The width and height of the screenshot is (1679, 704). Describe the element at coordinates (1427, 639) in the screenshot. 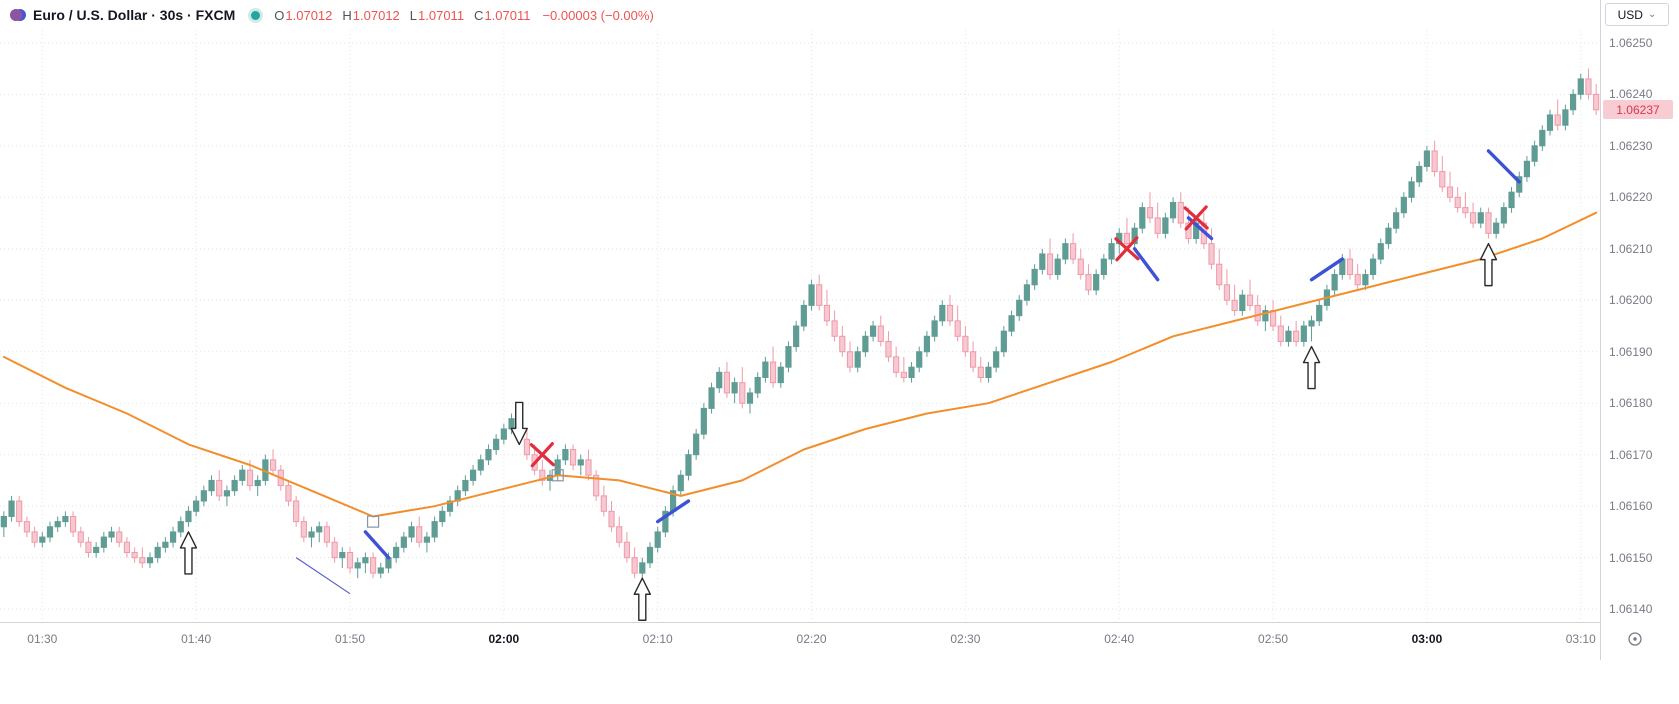

I see `time-axis-label: 03:00` at that location.